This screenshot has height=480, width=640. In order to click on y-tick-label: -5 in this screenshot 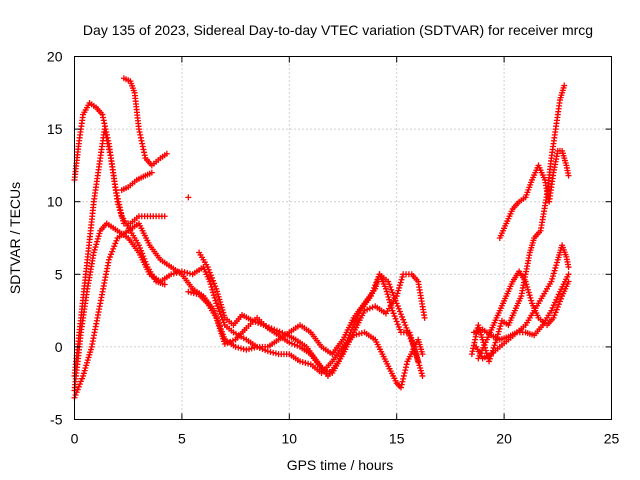, I will do `click(56, 420)`.